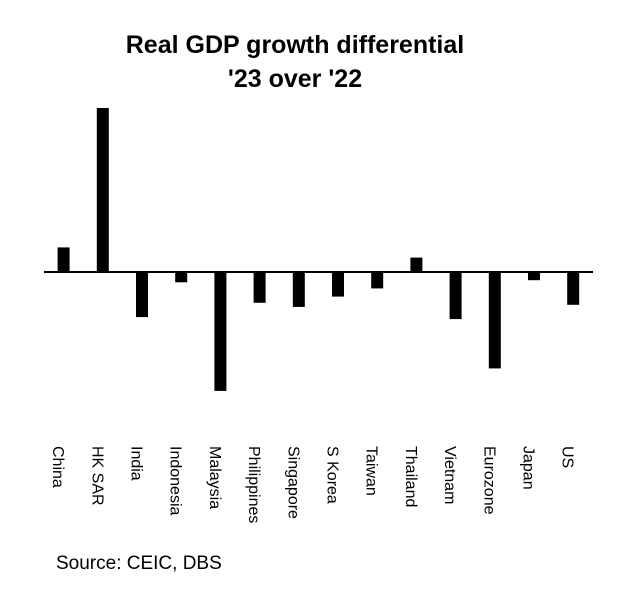 This screenshot has width=636, height=596. Describe the element at coordinates (220, 331) in the screenshot. I see `bar-malaysia` at that location.